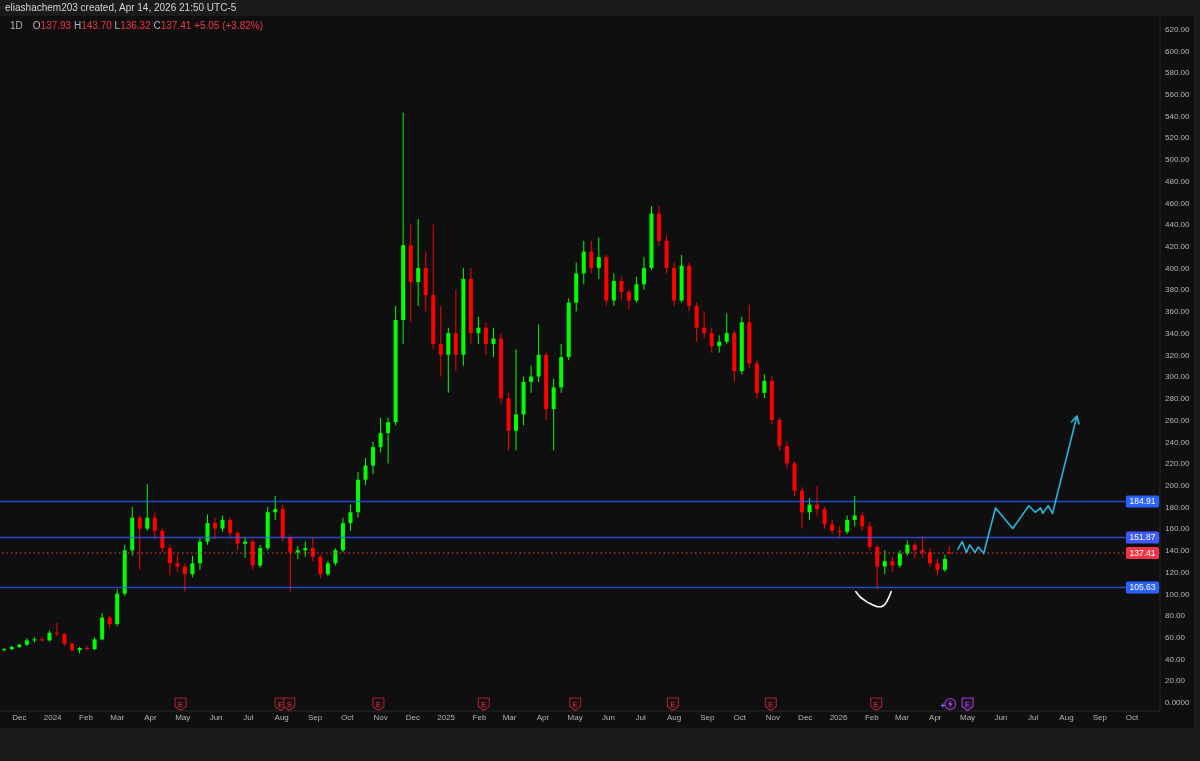 This screenshot has height=761, width=1200. Describe the element at coordinates (935, 717) in the screenshot. I see `x-tick-label: Apr` at that location.